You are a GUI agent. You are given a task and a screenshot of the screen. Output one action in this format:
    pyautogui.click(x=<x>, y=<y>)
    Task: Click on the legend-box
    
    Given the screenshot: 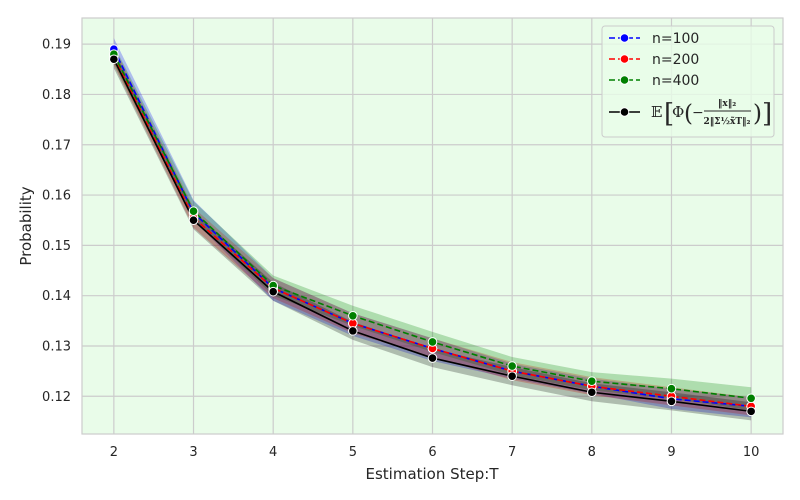 What is the action you would take?
    pyautogui.click(x=688, y=81)
    